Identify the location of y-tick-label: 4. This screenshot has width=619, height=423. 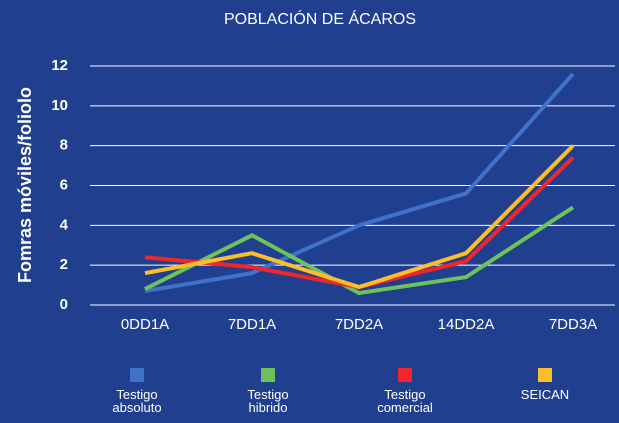
(64, 224).